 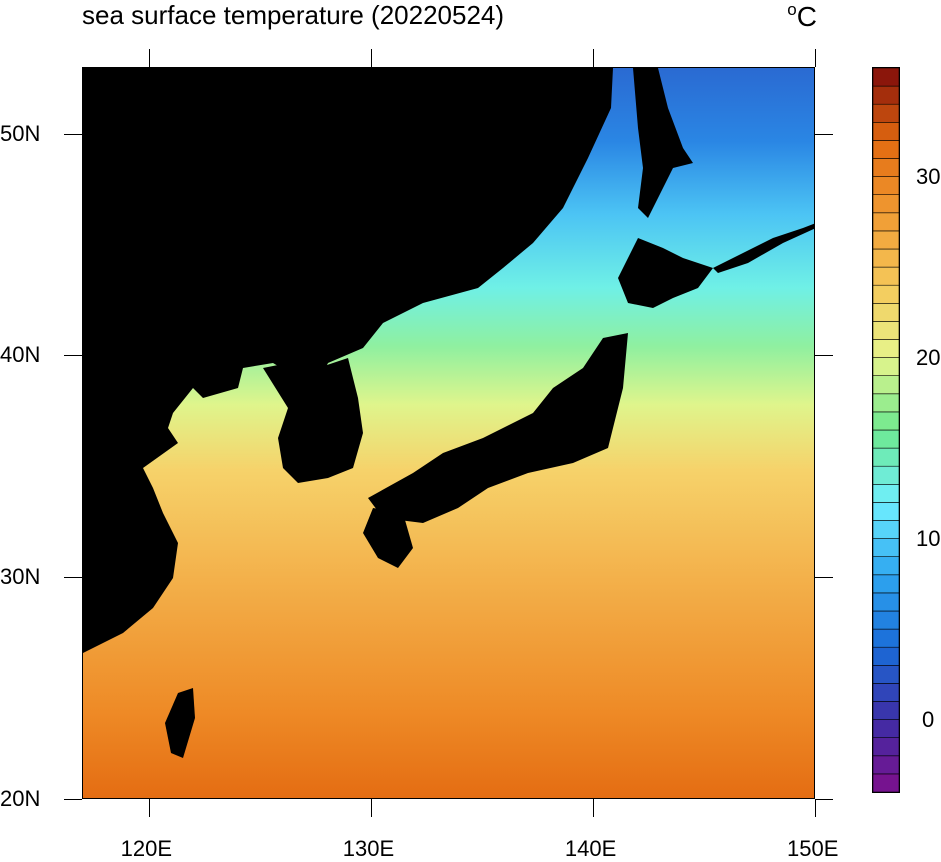 What do you see at coordinates (590, 848) in the screenshot?
I see `x-tick-label: 140E` at bounding box center [590, 848].